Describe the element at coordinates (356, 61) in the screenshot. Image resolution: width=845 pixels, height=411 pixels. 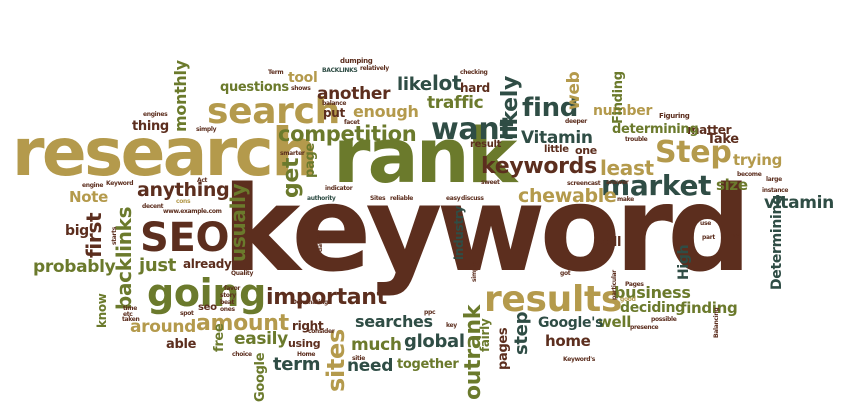
I see `word-dumping: dumping` at that location.